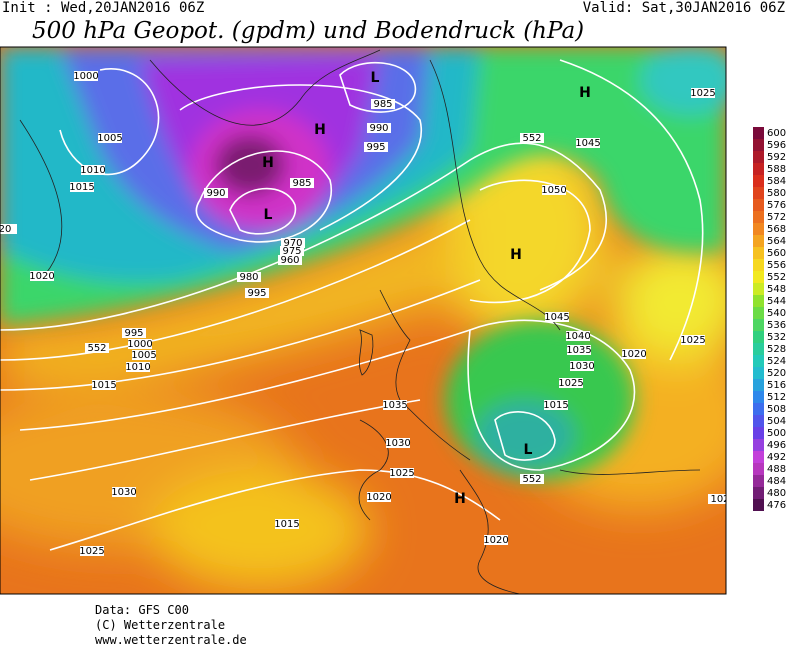  Describe the element at coordinates (776, 373) in the screenshot. I see `colorbar-label: 520` at that location.